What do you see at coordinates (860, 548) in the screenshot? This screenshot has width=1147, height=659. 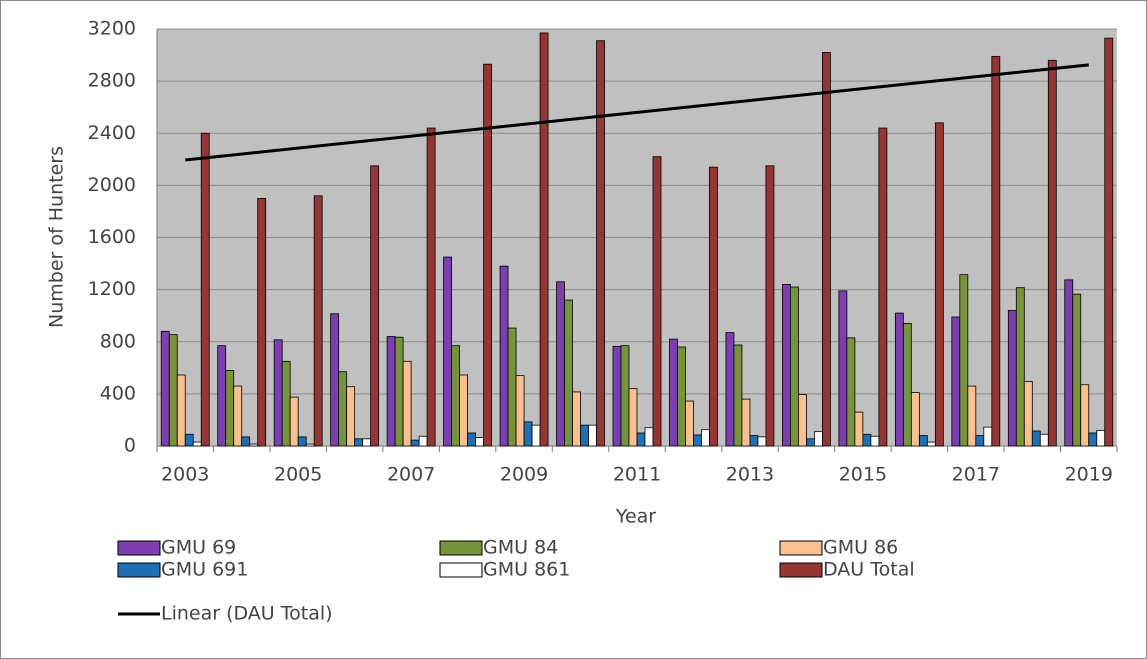 I see `legend-label: GMU 86` at bounding box center [860, 548].